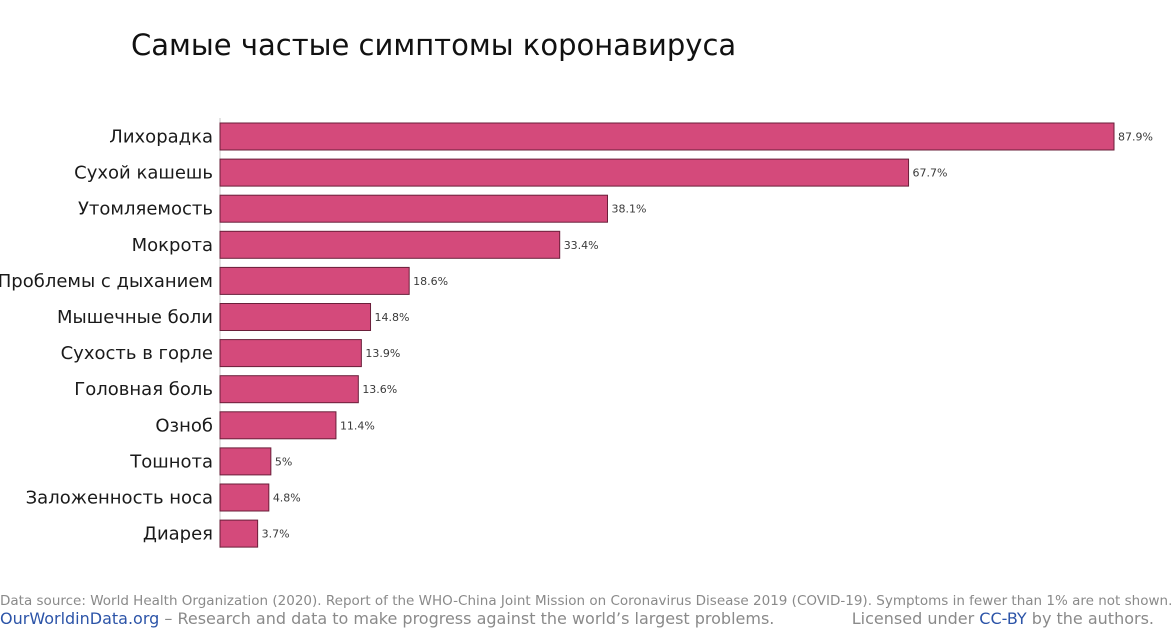  Describe the element at coordinates (430, 281) in the screenshot. I see `value-label: 18.6%` at that location.